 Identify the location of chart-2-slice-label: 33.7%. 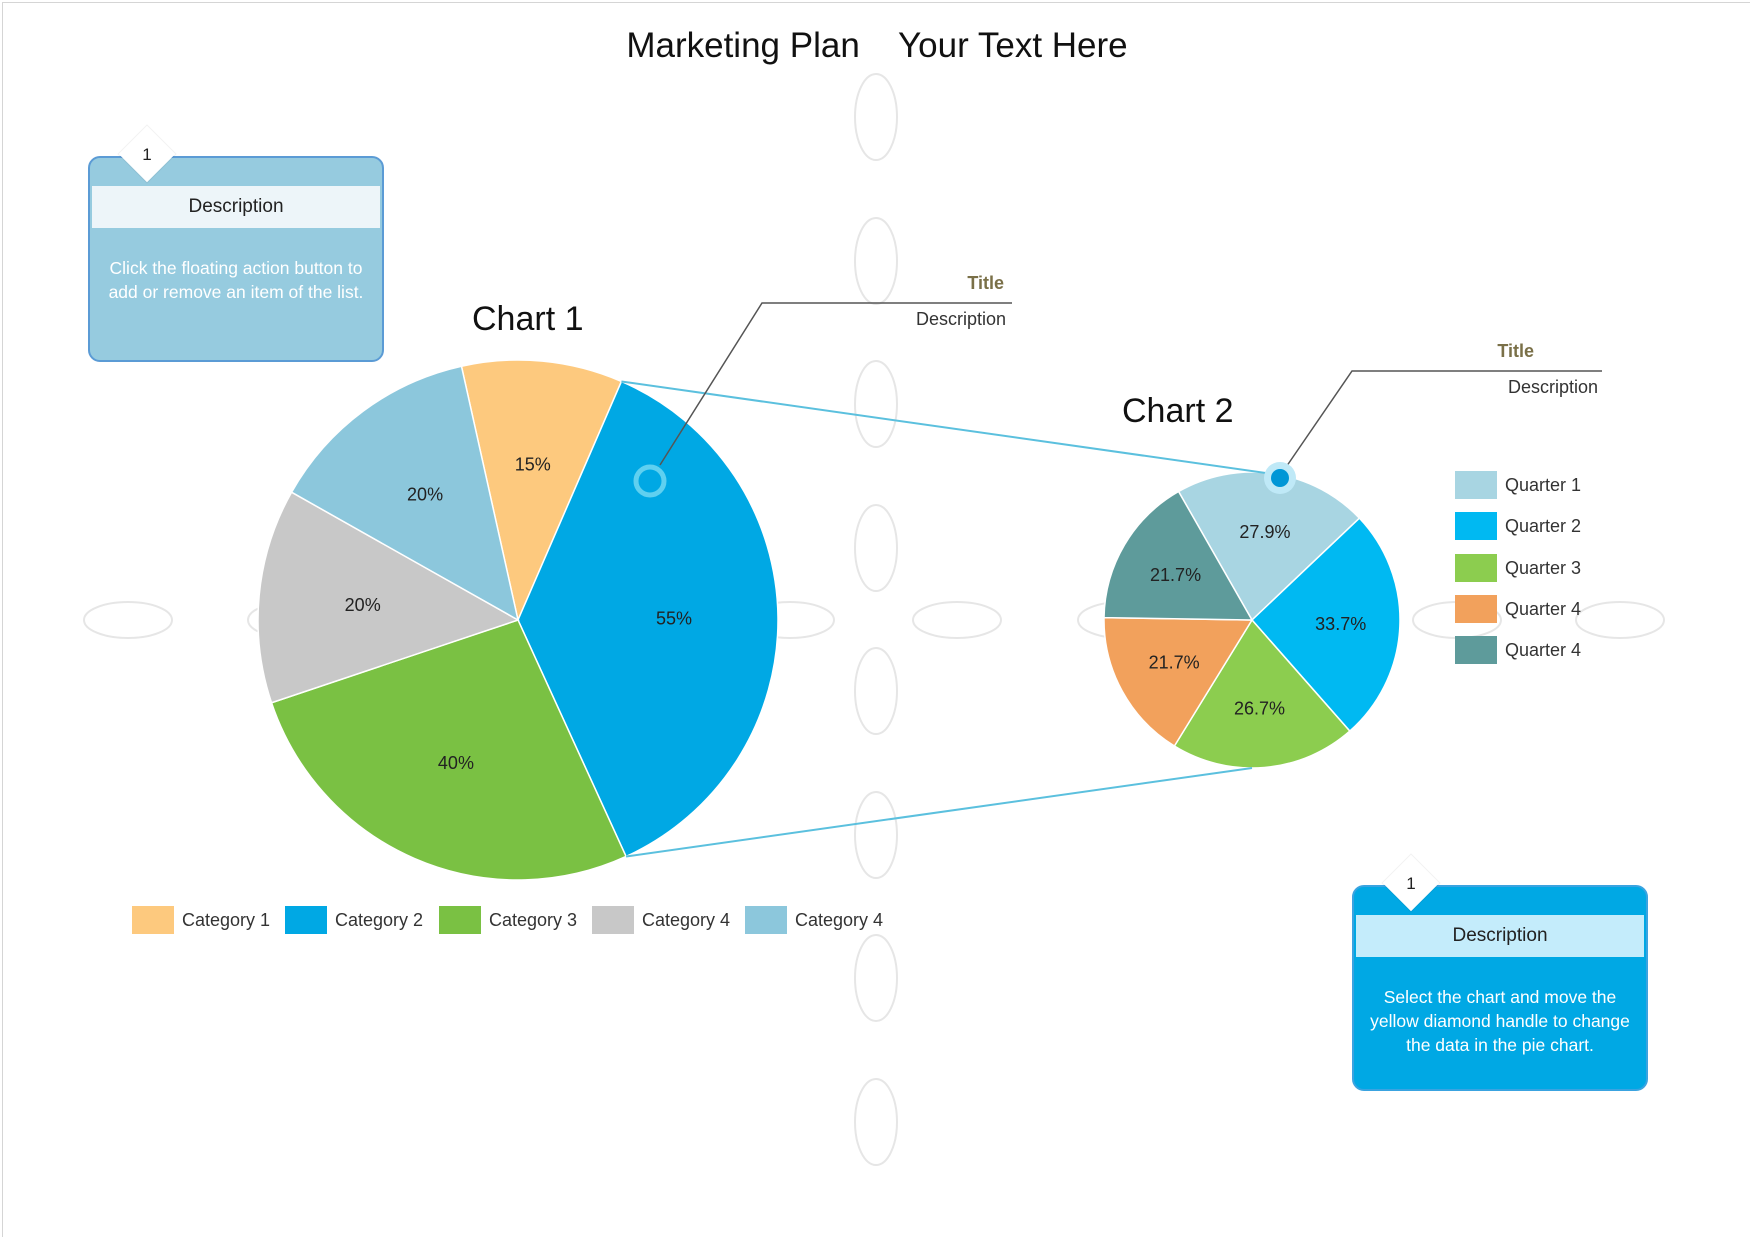
(1340, 624).